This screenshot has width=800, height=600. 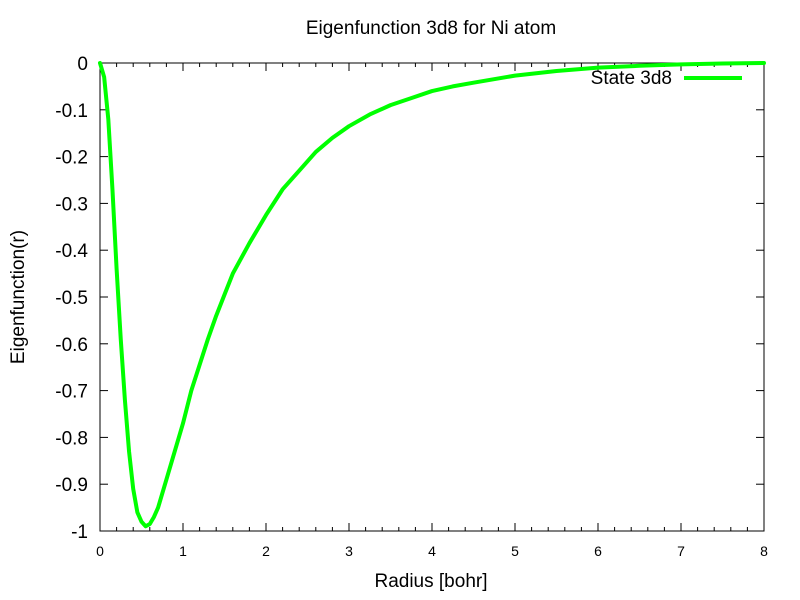 I want to click on x-tick-label: 4, so click(x=432, y=551).